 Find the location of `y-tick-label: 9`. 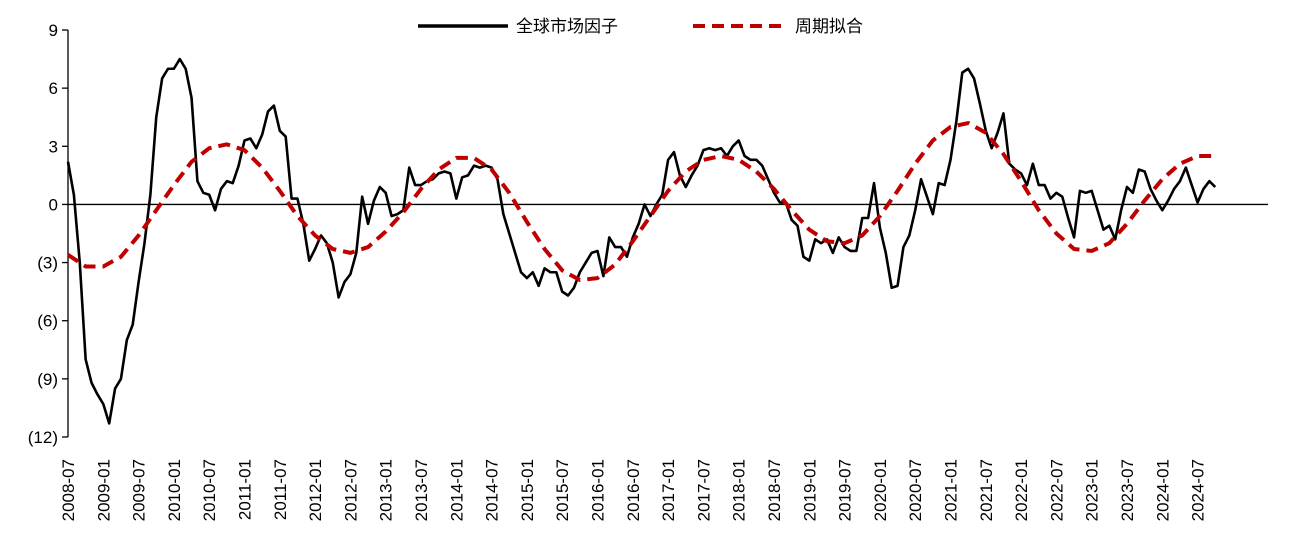

y-tick-label: 9 is located at coordinates (53, 30).